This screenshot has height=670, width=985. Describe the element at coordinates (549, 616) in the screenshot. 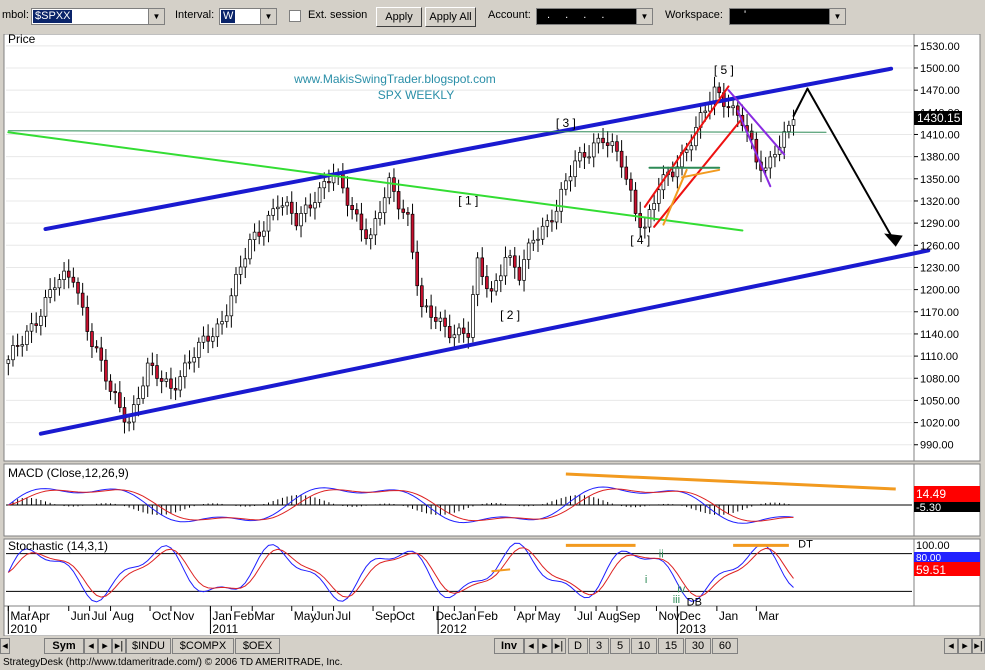

I see `x-tick-label: May` at that location.